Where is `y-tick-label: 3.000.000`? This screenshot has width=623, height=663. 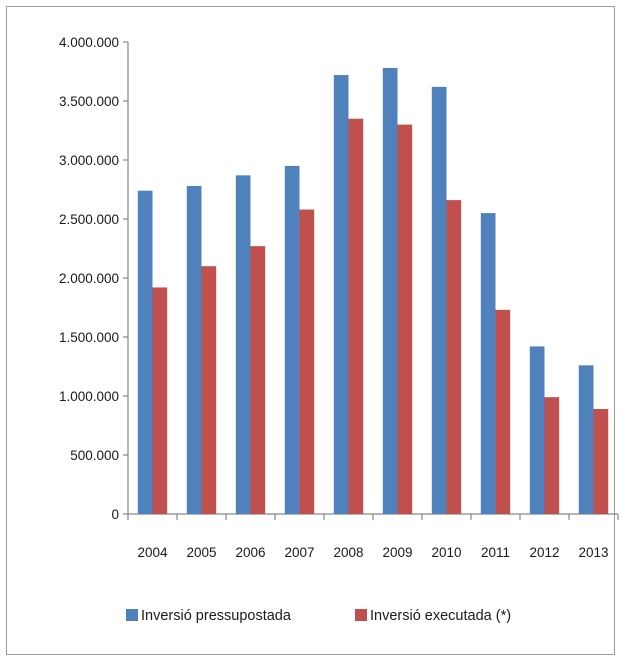
y-tick-label: 3.000.000 is located at coordinates (89, 160).